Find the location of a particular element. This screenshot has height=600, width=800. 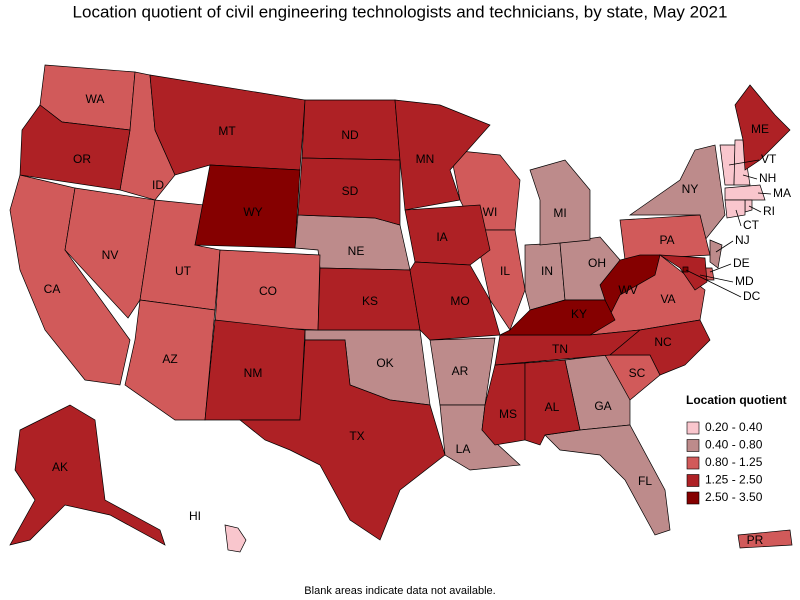

state-label: NY is located at coordinates (690, 189).